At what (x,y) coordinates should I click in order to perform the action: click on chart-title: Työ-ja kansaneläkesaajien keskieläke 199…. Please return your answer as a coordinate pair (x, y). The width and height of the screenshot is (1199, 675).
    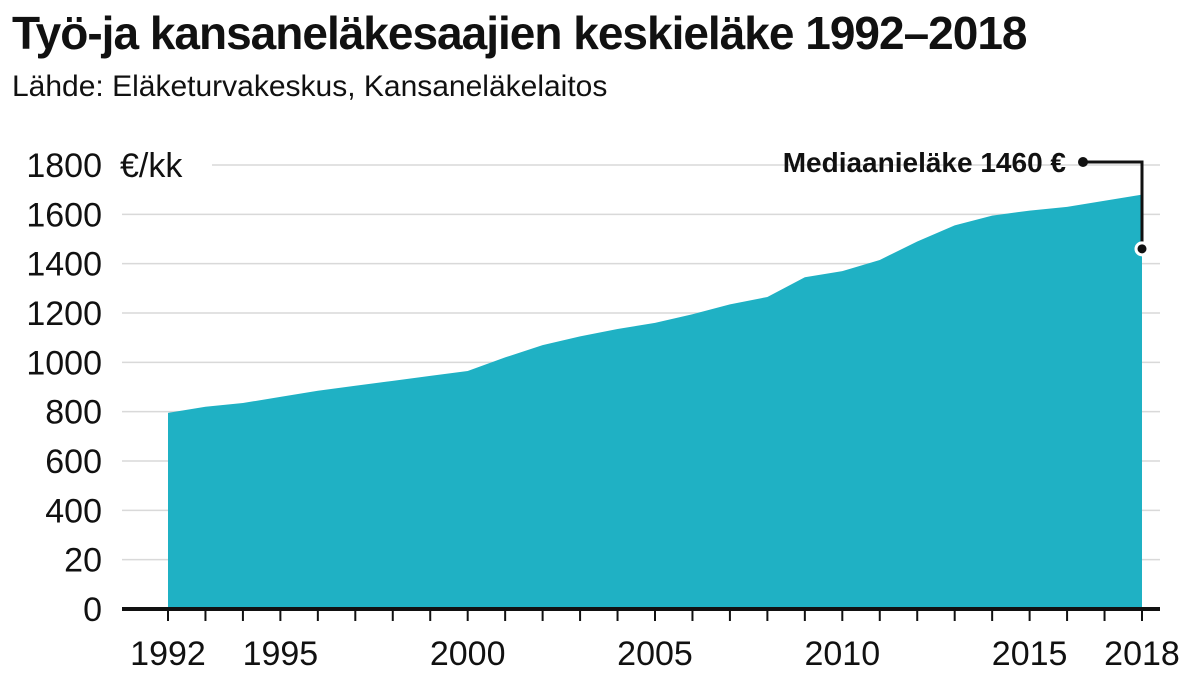
    Looking at the image, I should click on (519, 33).